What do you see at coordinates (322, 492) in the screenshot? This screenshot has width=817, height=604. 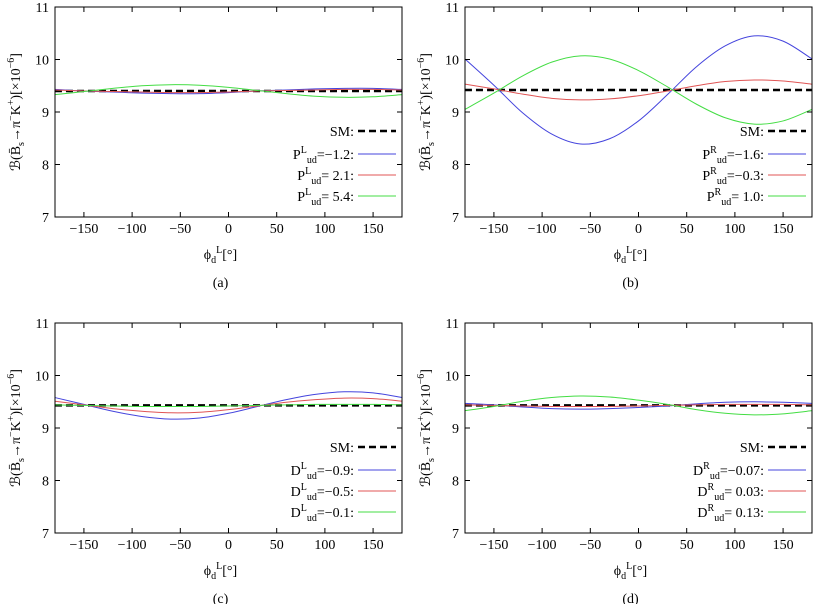 I see `legend-label: DLud=−0.5:` at bounding box center [322, 492].